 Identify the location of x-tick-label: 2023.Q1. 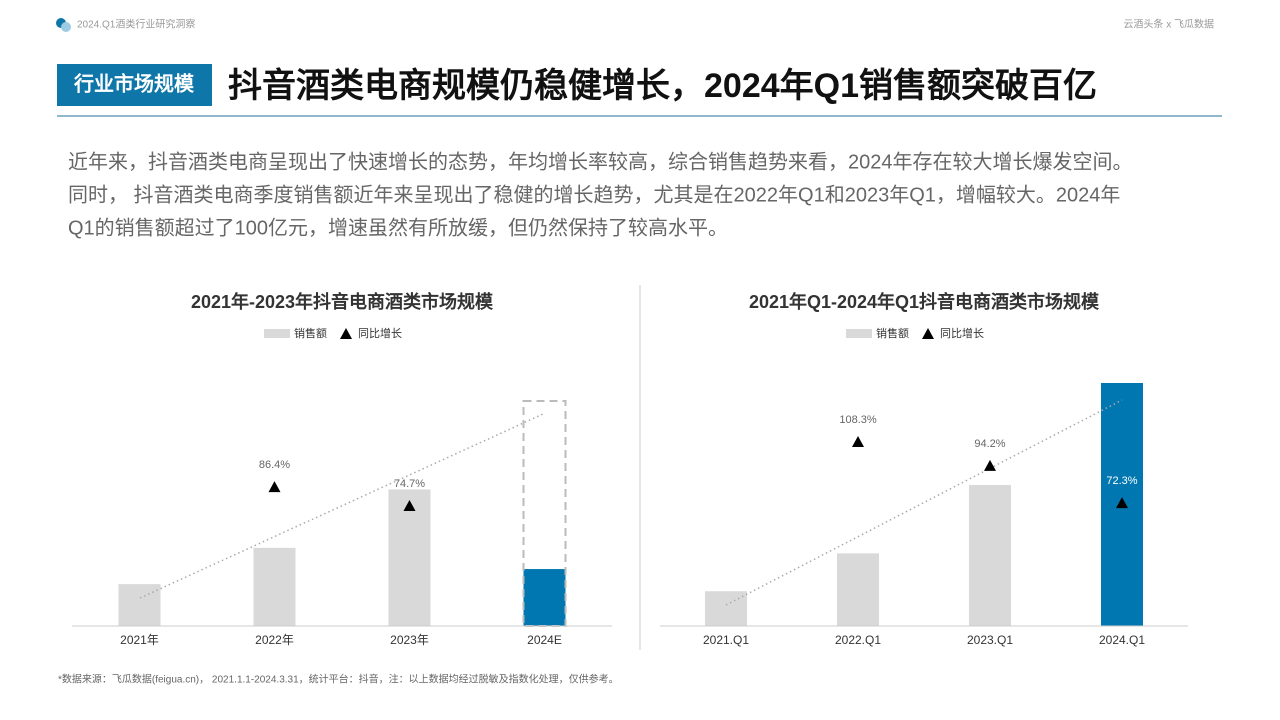
(990, 640).